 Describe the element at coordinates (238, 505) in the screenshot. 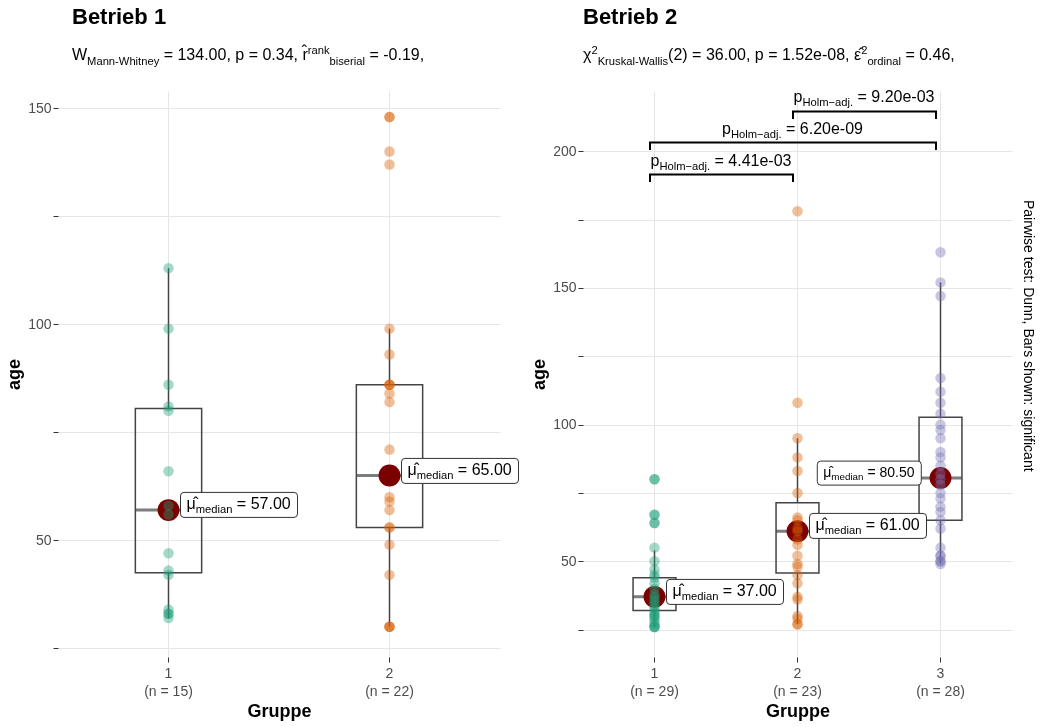

I see `annotation: μ̂$_{median}$ = 57.00` at that location.